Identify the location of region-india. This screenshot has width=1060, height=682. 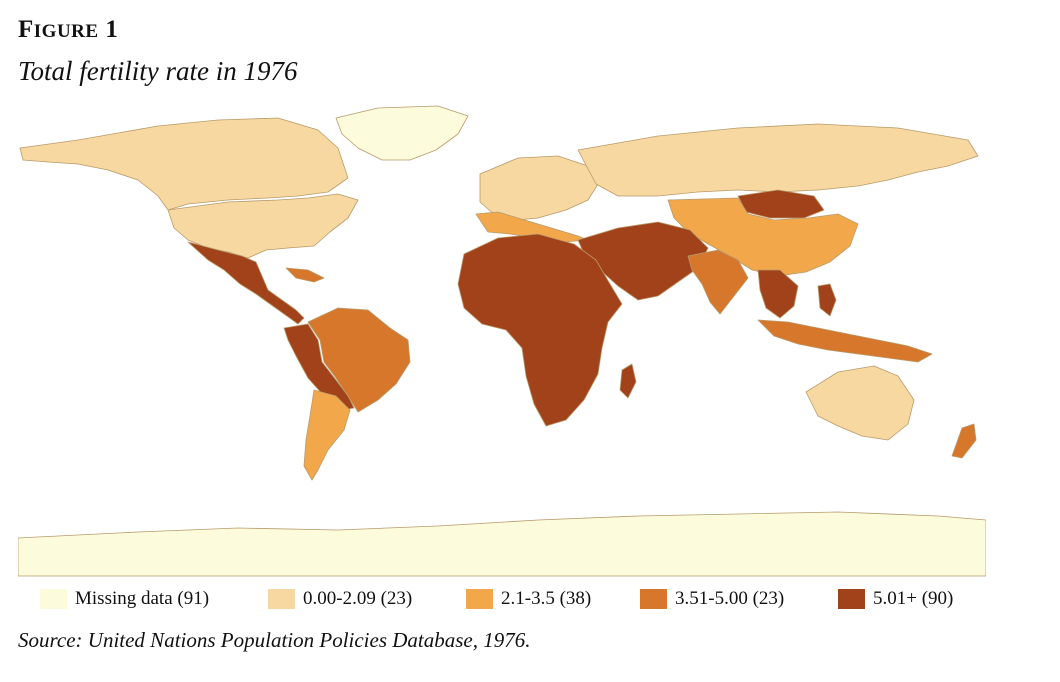
(718, 282).